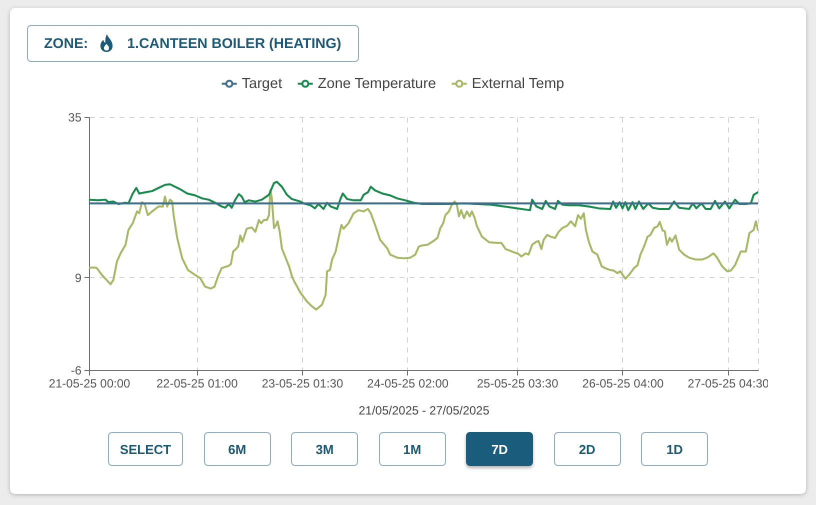 This screenshot has height=505, width=816. I want to click on line-series, so click(423, 196).